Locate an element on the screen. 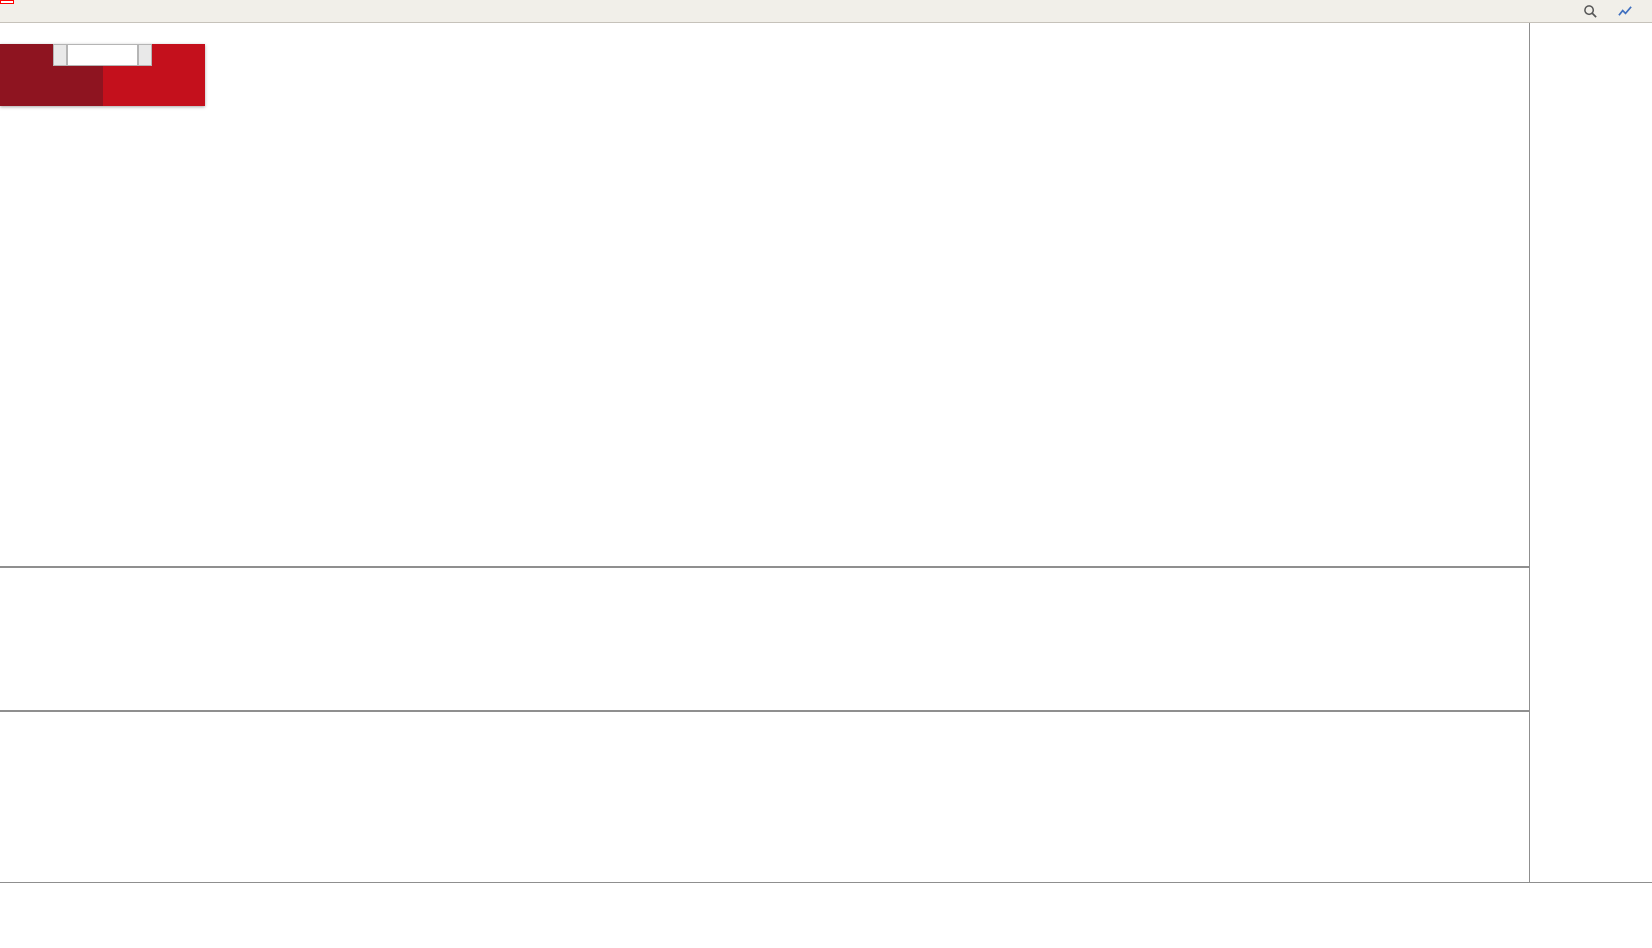  volume-increase-button is located at coordinates (145, 55).